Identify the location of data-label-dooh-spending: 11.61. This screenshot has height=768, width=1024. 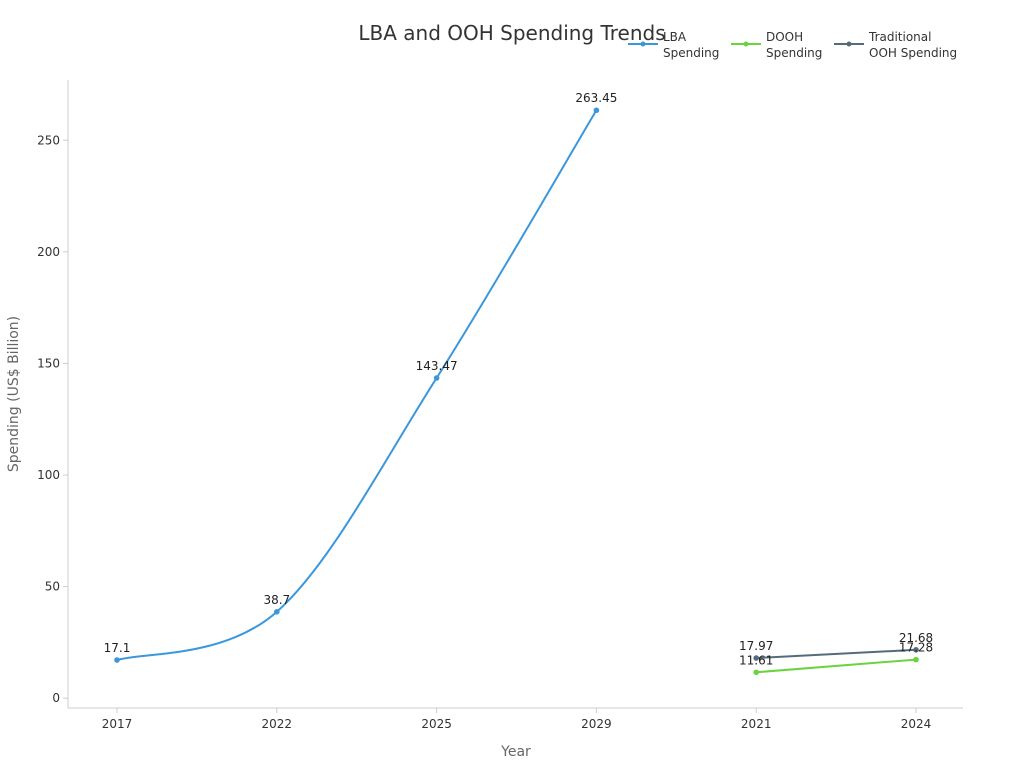
(756, 660).